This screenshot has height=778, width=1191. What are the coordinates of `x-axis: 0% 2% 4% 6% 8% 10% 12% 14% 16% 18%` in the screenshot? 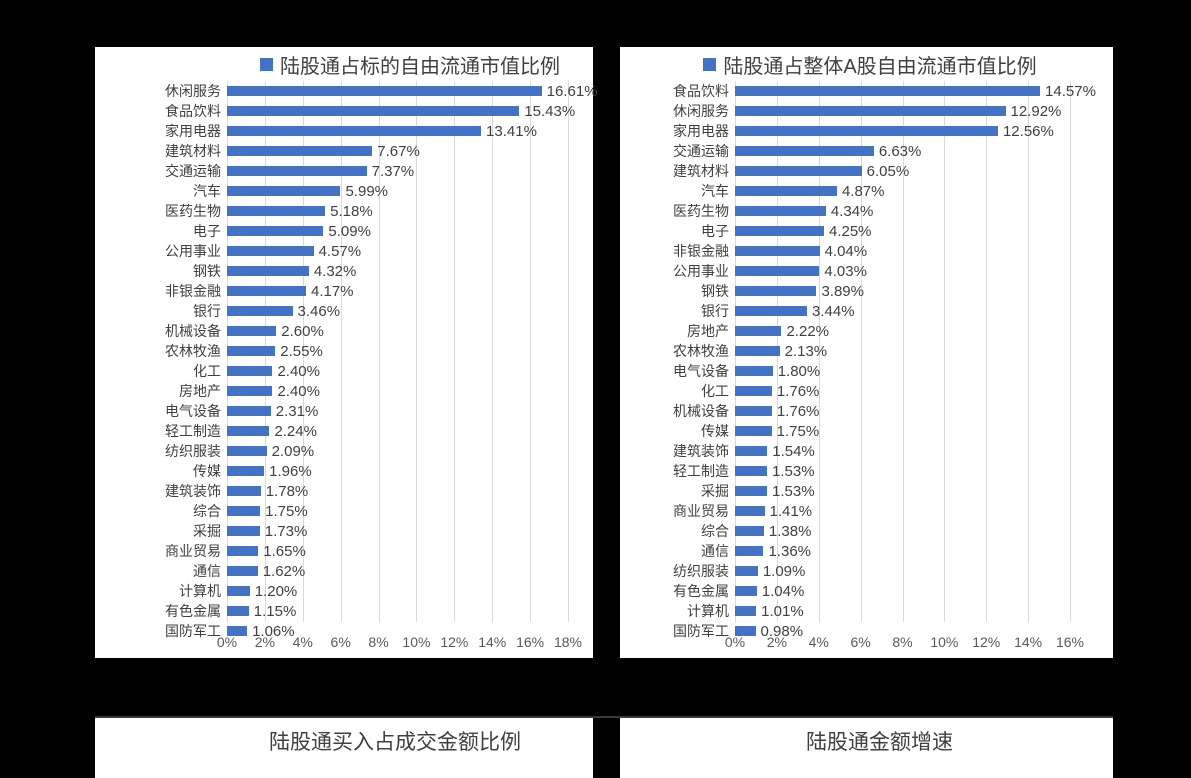 It's located at (399, 640).